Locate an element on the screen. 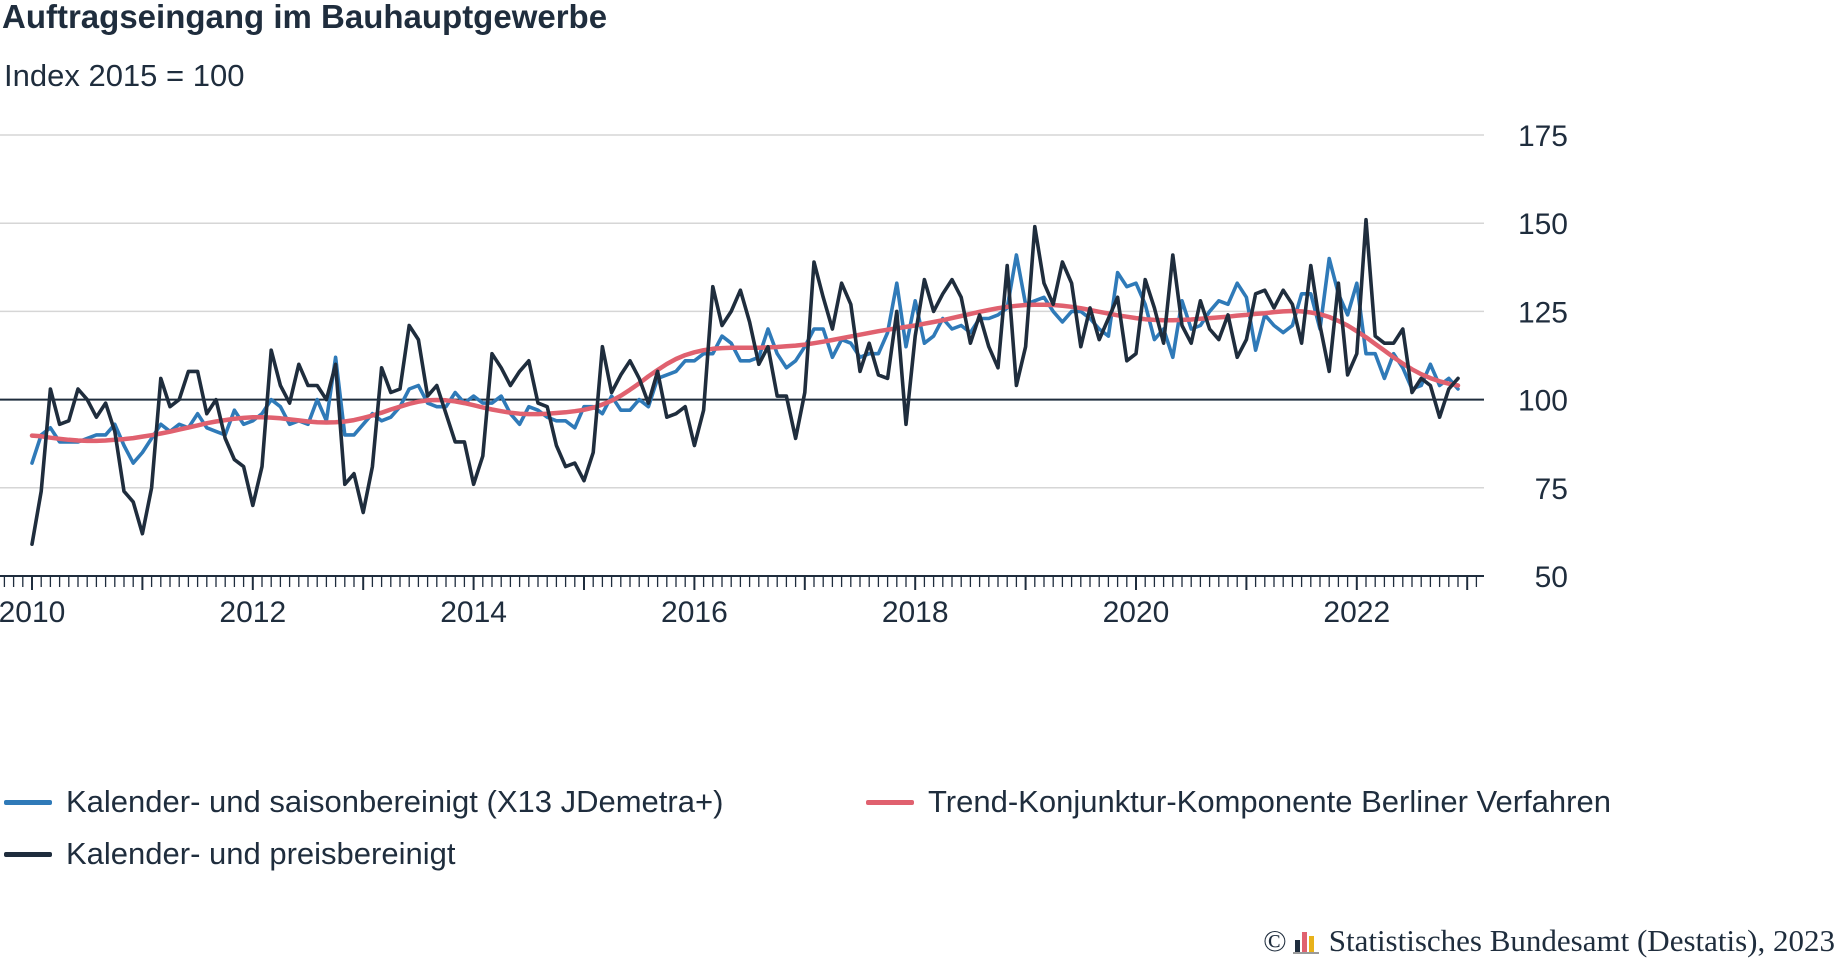  y-tick-label-125: 125 is located at coordinates (1543, 312).